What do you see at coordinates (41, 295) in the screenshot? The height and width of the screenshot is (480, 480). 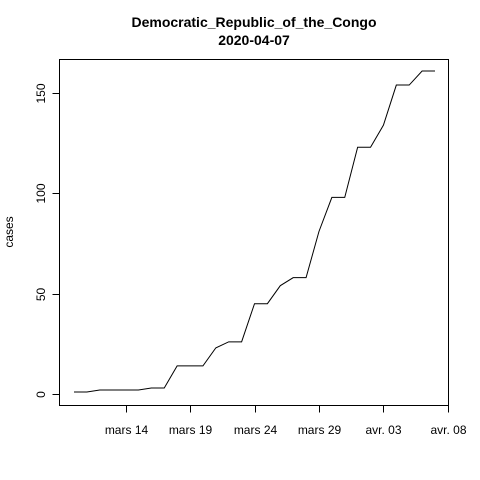 I see `y-tick-label: 50` at bounding box center [41, 295].